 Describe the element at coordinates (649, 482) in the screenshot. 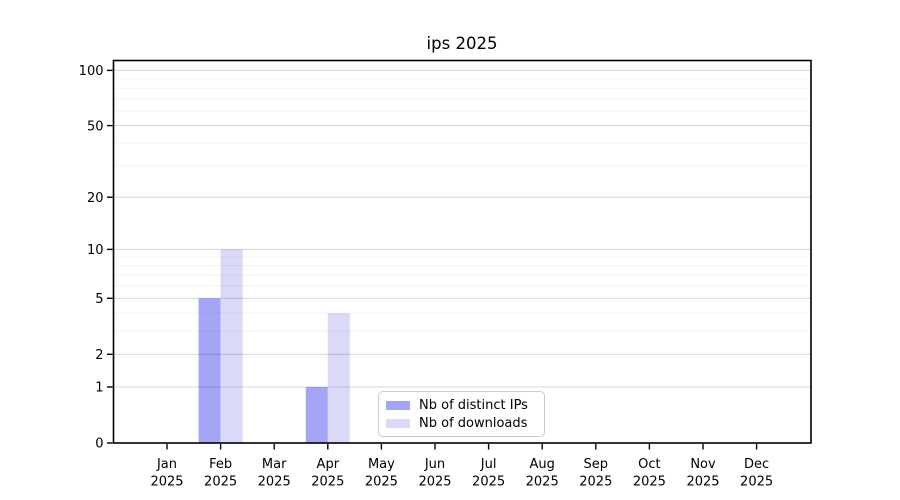

I see `x-tick-label-year-oct: 2025` at that location.